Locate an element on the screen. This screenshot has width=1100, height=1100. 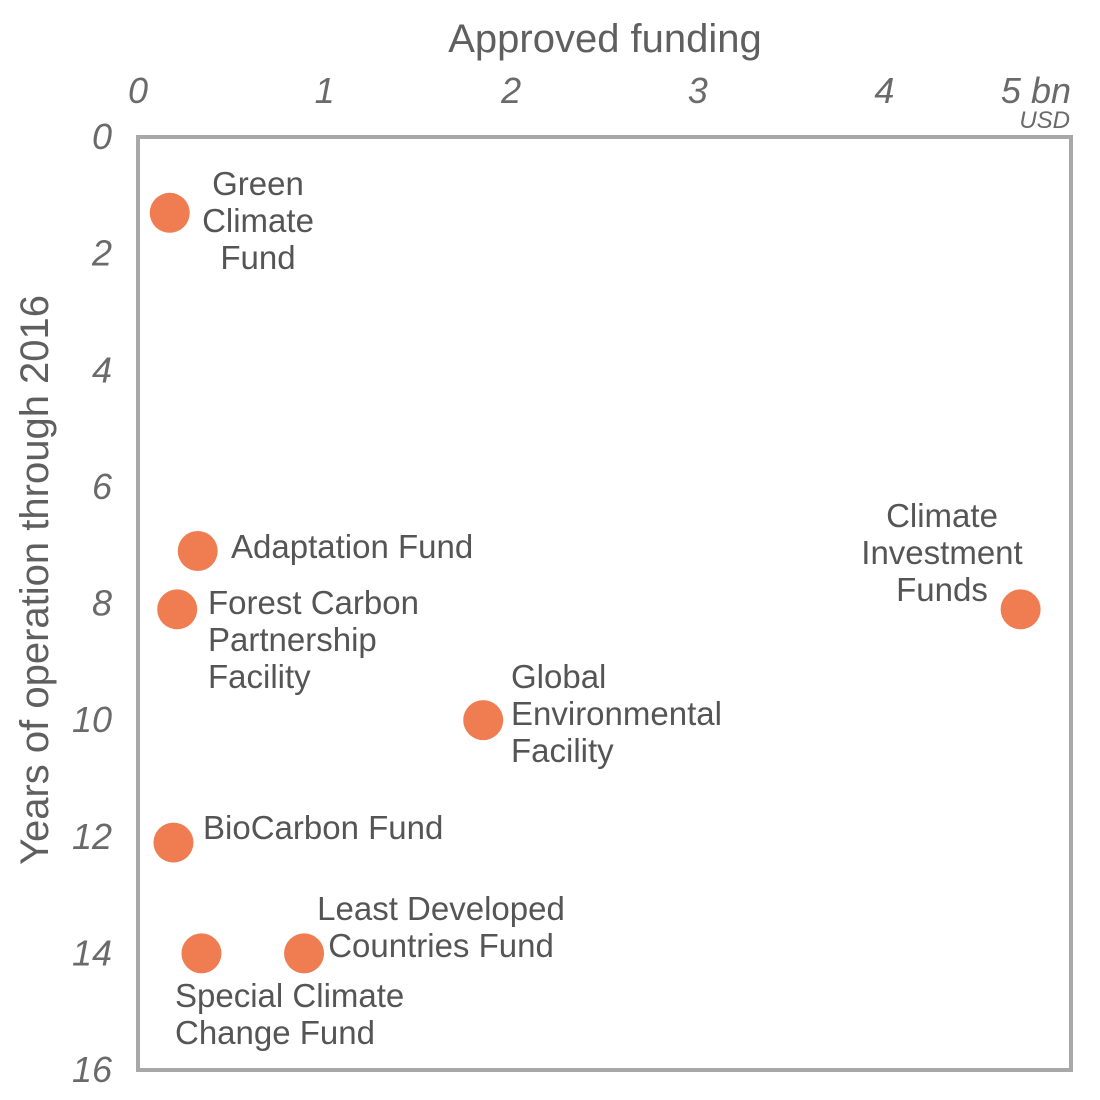
point-label-line: Change Fund is located at coordinates (275, 1032).